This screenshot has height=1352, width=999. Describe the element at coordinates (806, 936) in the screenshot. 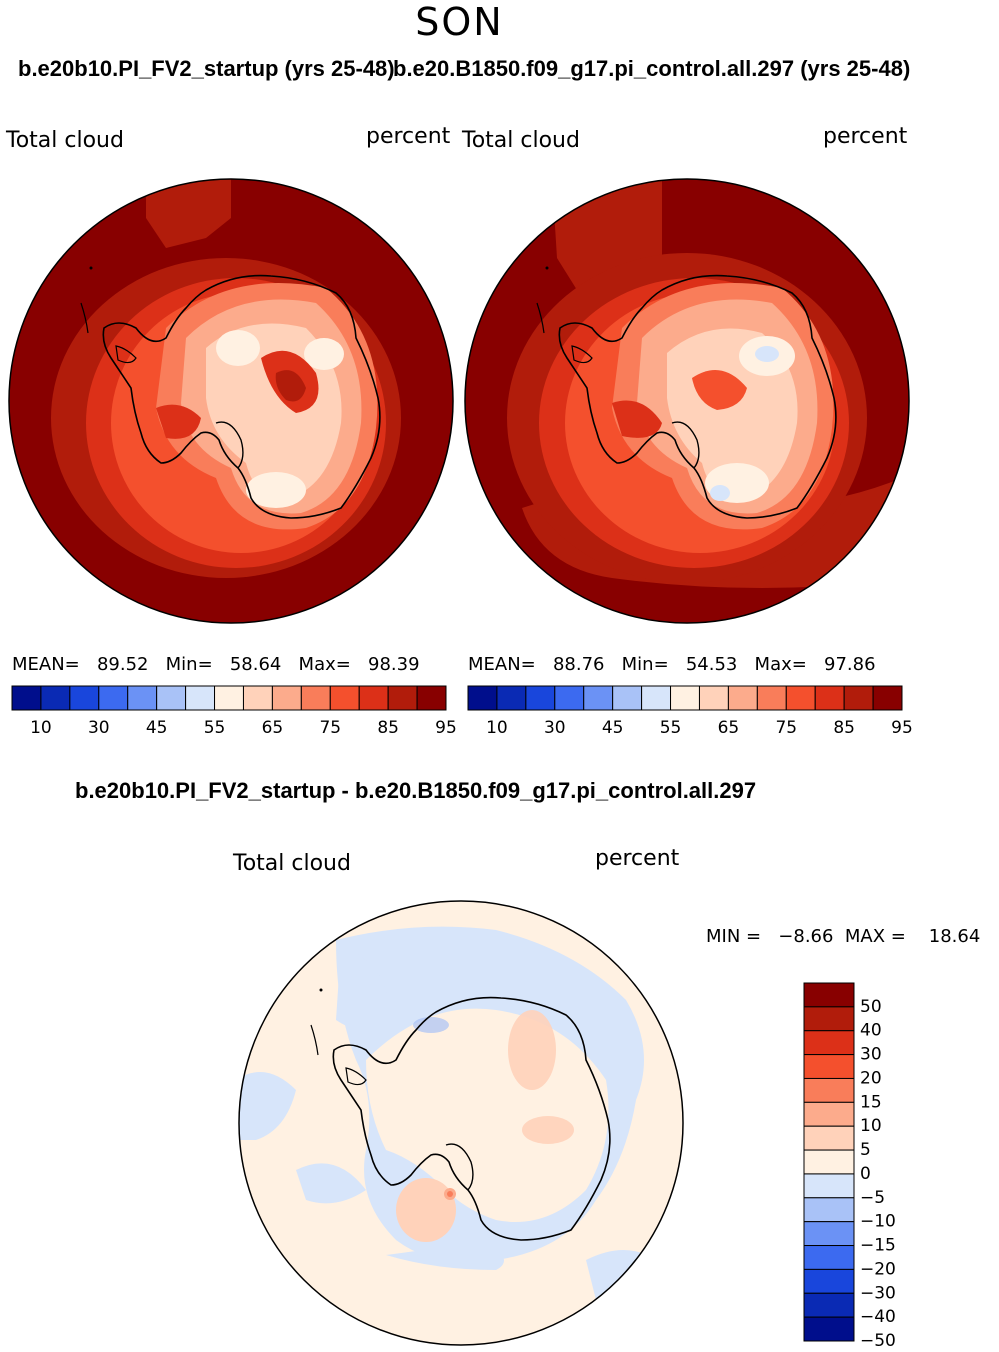

I see `diff-min-value: −8.66` at that location.